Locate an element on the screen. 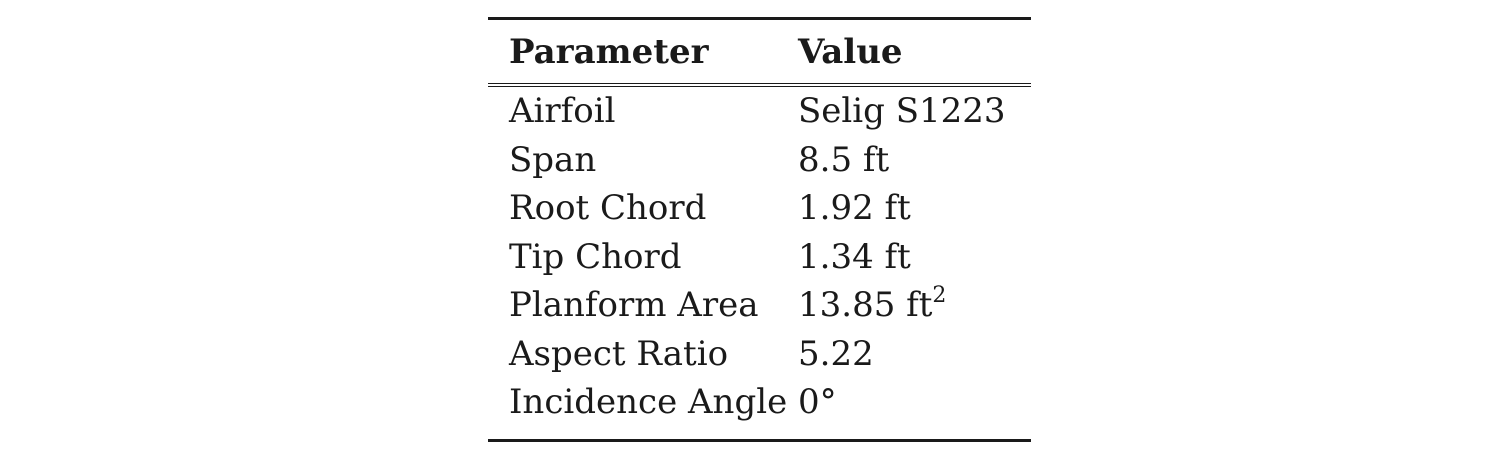 Image resolution: width=1489 pixels, height=461 pixels. row-parameter: Incidence Angle is located at coordinates (648, 402).